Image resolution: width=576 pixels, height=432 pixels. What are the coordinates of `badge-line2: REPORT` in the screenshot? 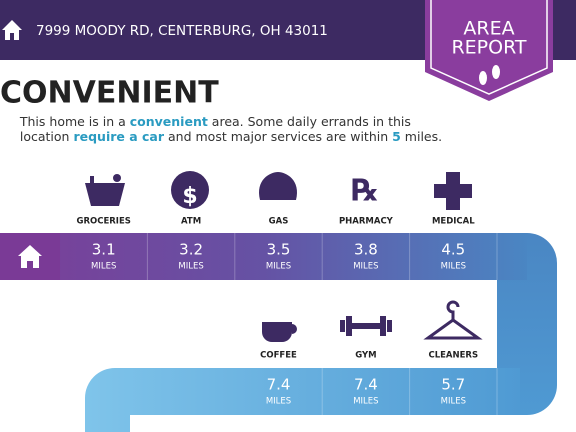 It's located at (488, 48).